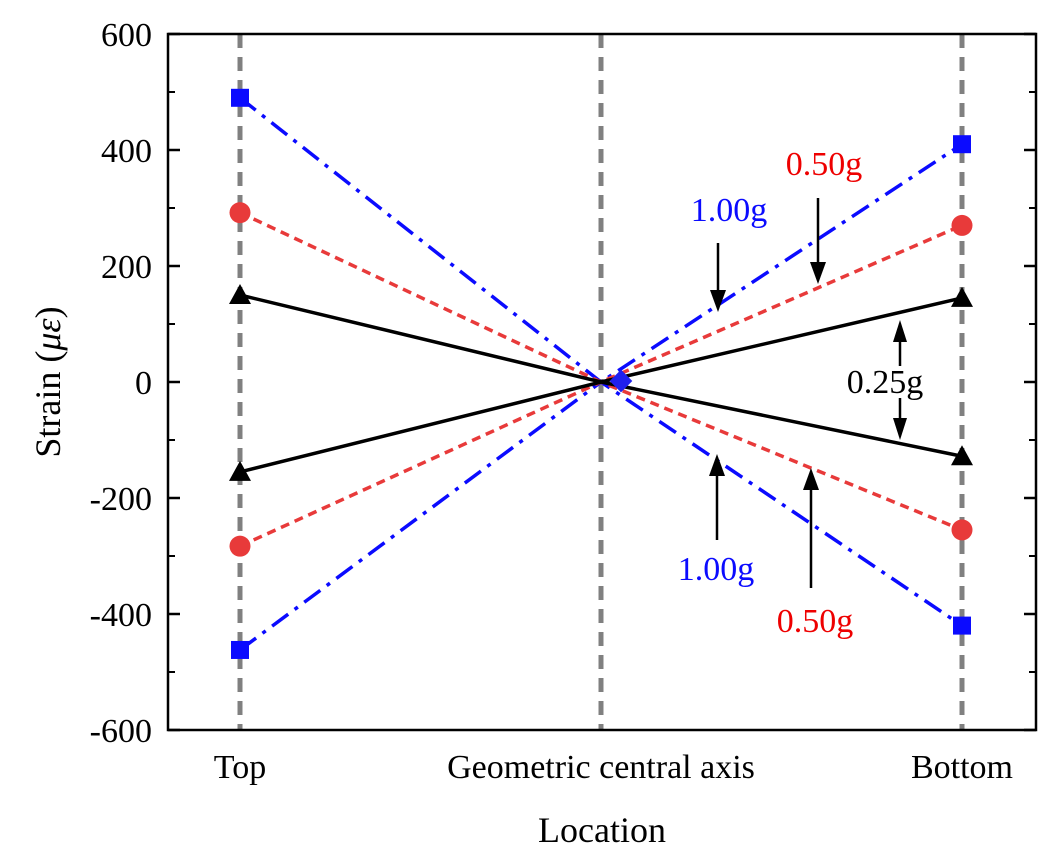  What do you see at coordinates (143, 383) in the screenshot?
I see `y-tick-label: 0` at bounding box center [143, 383].